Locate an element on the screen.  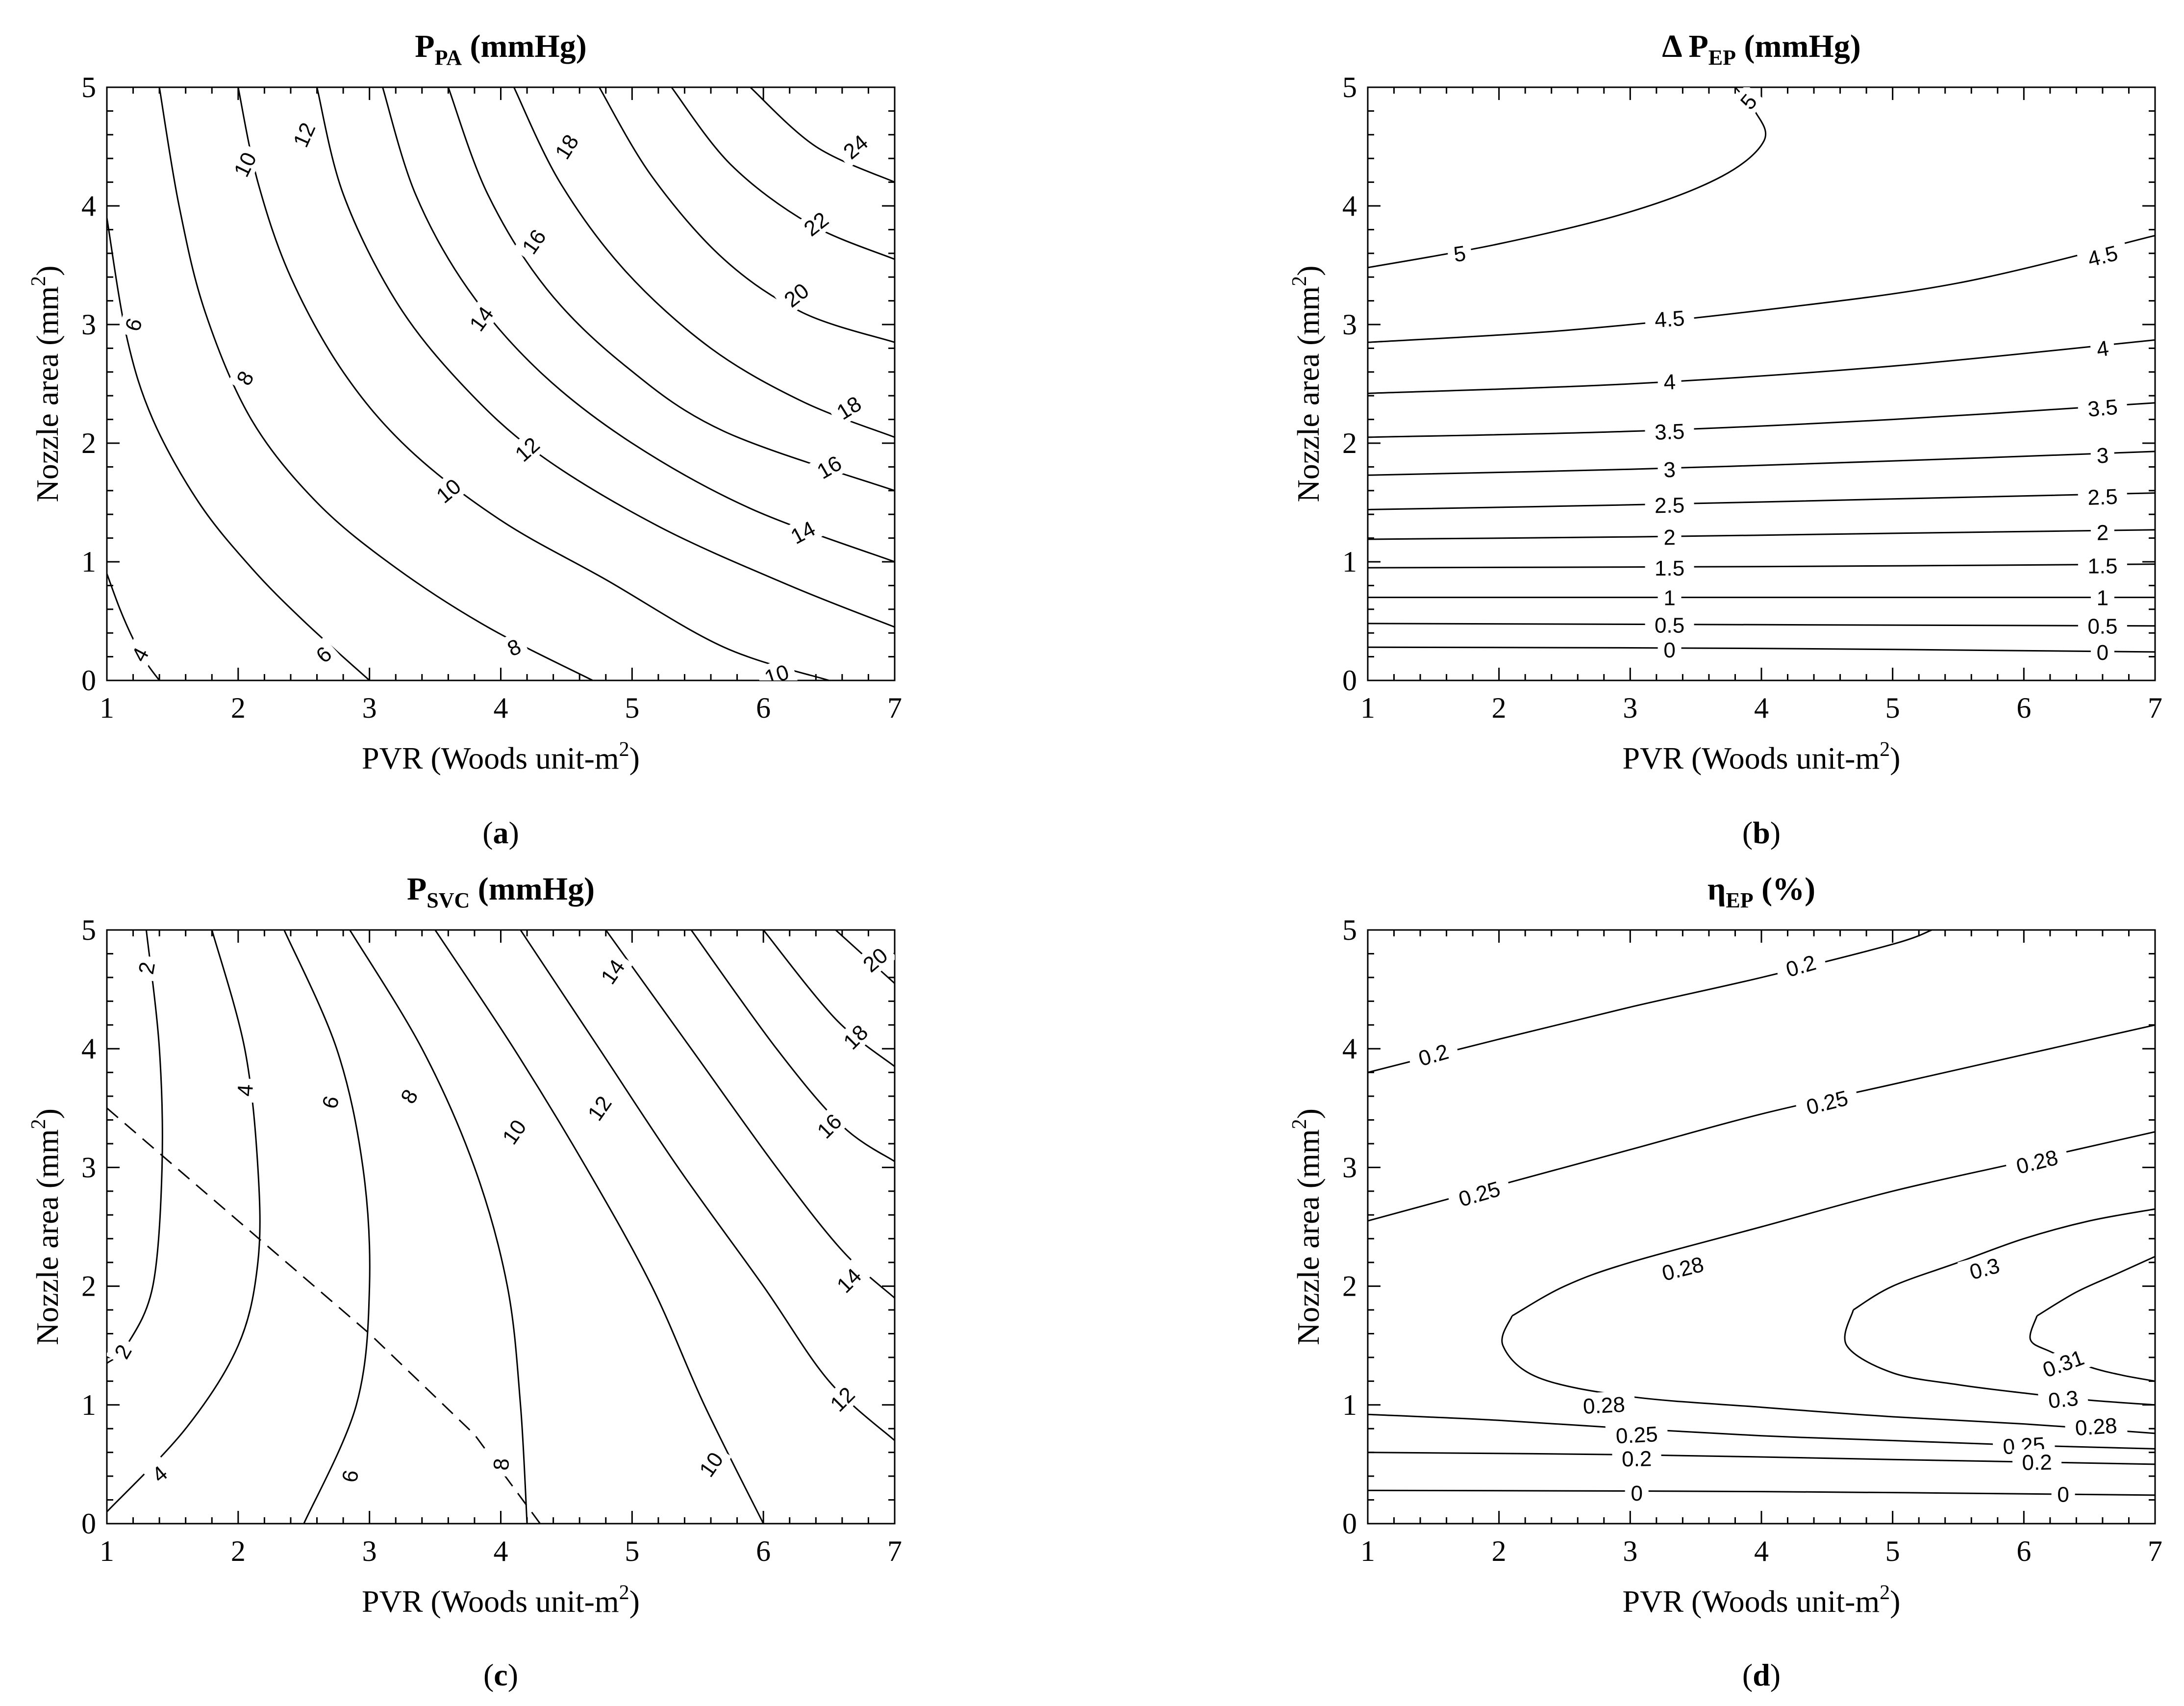
contour-label: 1.5 is located at coordinates (2102, 566).